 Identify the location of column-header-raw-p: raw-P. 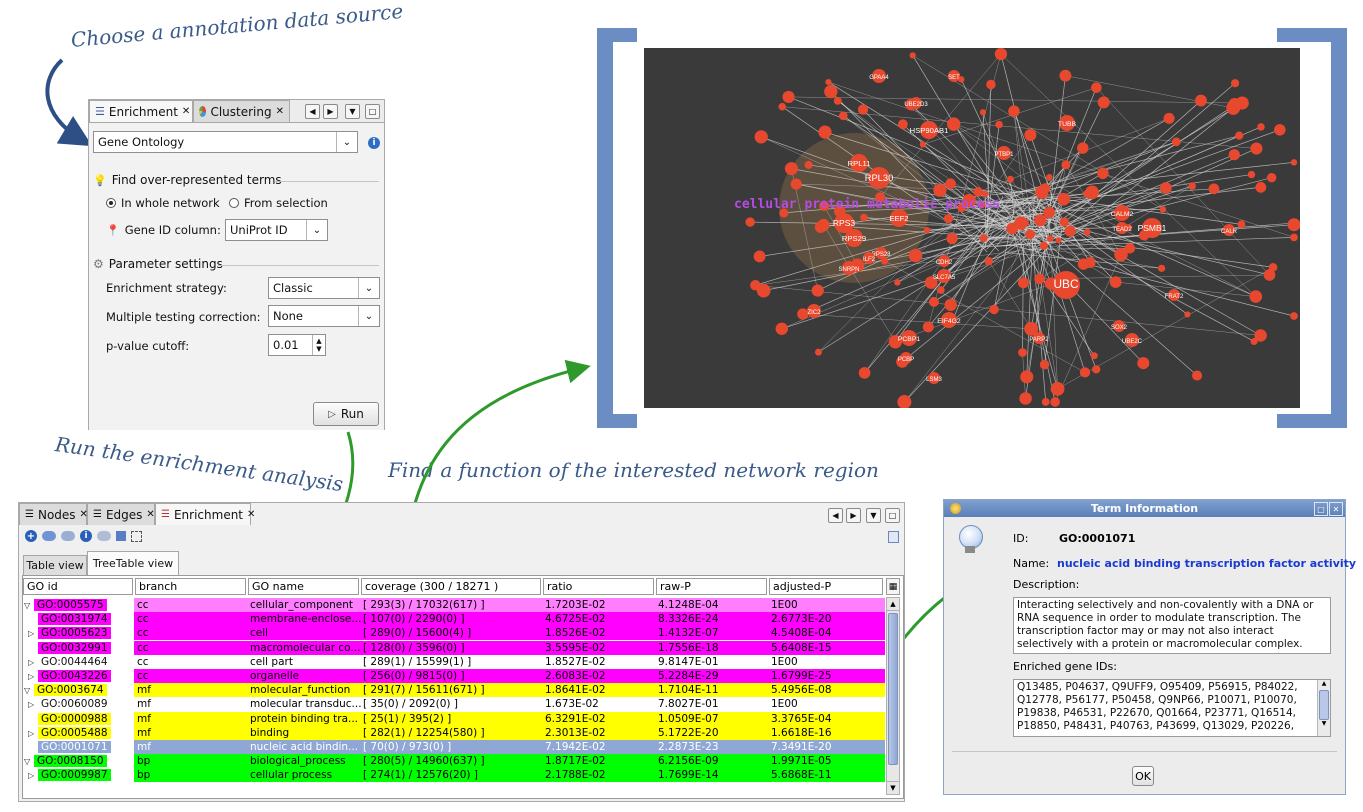
(711, 586).